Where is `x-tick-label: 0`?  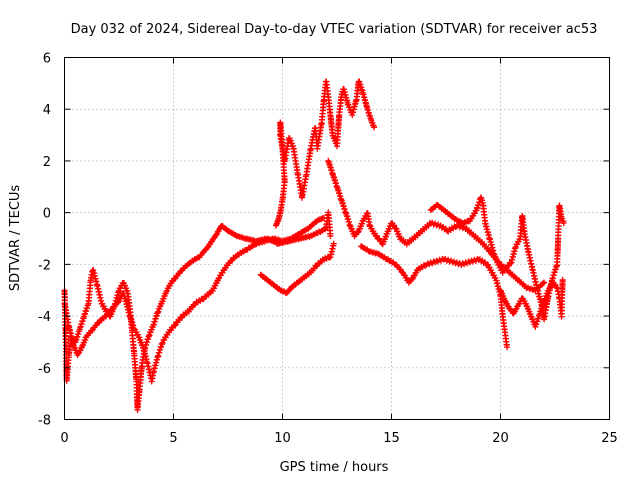 x-tick-label: 0 is located at coordinates (64, 438).